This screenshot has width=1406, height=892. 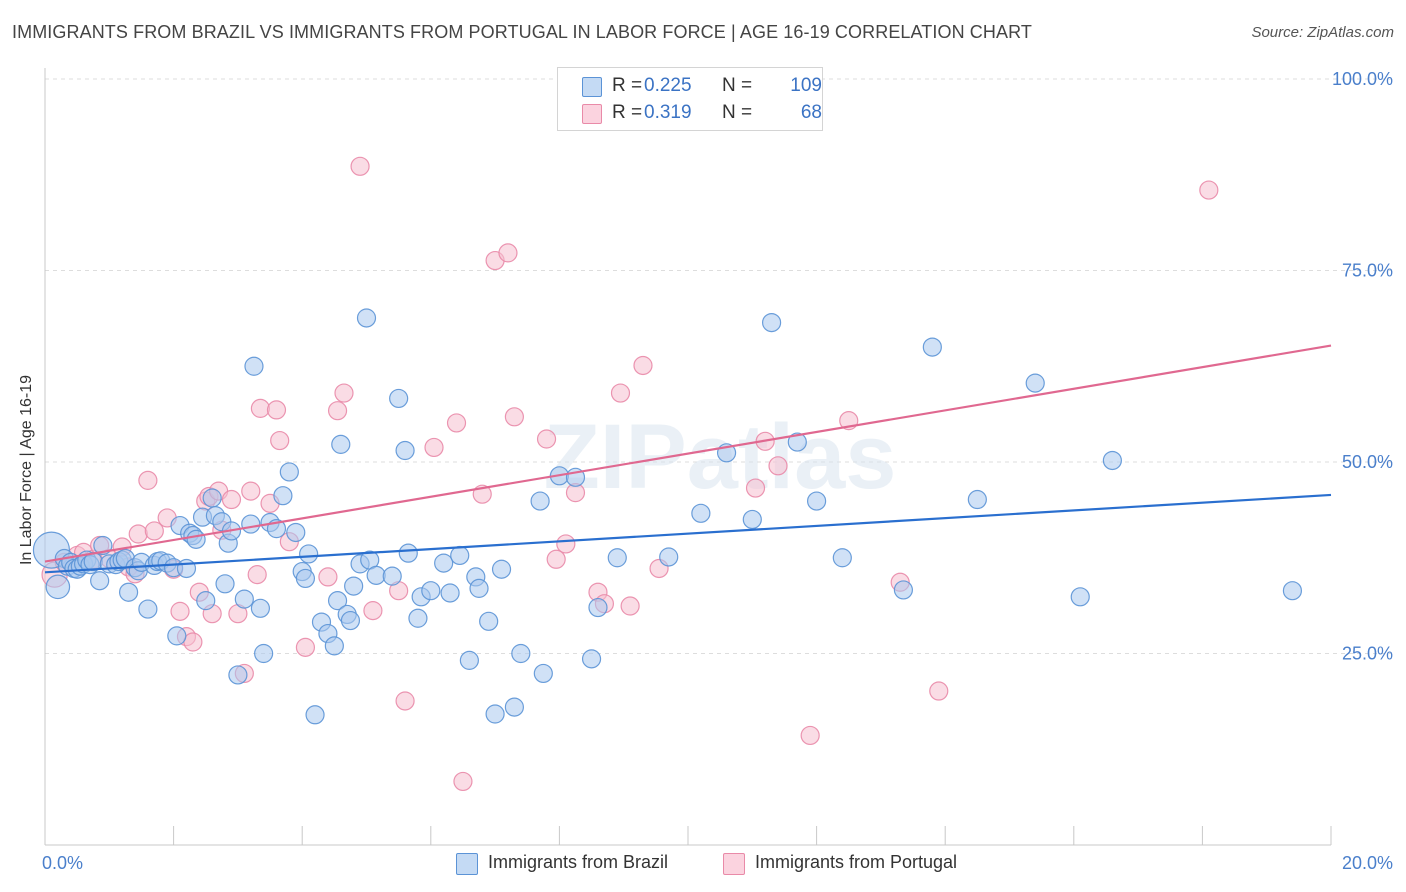 I want to click on bottom-legend-label-portugal: Immigrants from Portugal, so click(x=856, y=862).